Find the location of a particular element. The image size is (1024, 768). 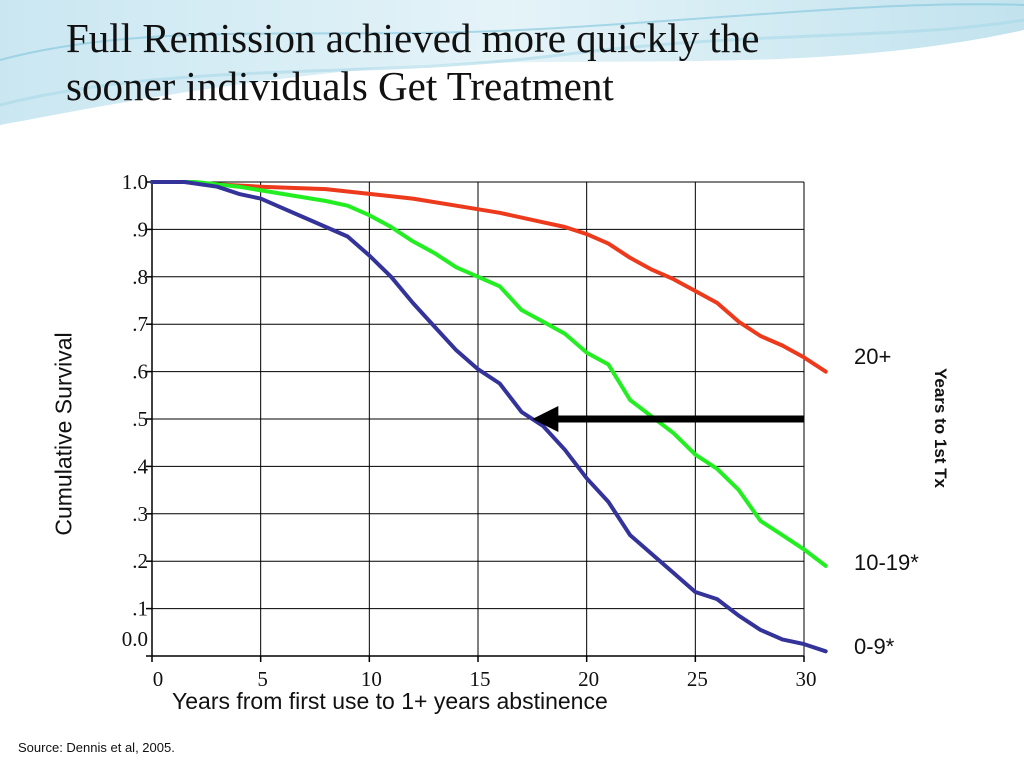

y-tick-label-10: 1.0 is located at coordinates (135, 182).